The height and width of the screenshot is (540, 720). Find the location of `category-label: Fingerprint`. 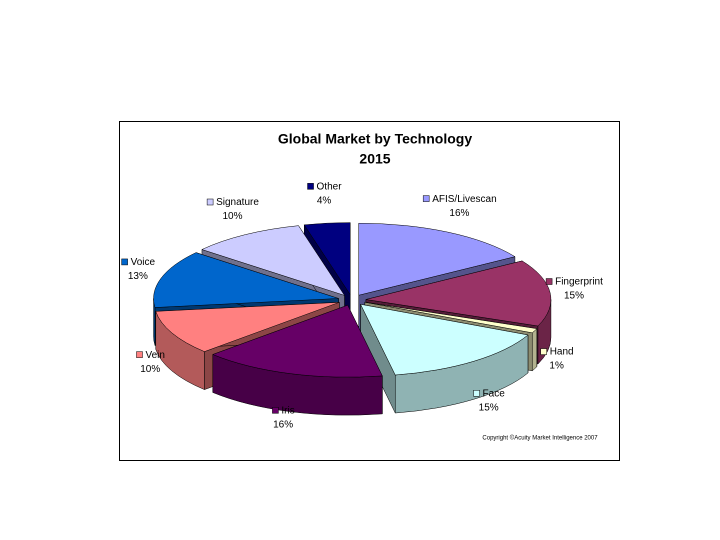

category-label: Fingerprint is located at coordinates (579, 282).